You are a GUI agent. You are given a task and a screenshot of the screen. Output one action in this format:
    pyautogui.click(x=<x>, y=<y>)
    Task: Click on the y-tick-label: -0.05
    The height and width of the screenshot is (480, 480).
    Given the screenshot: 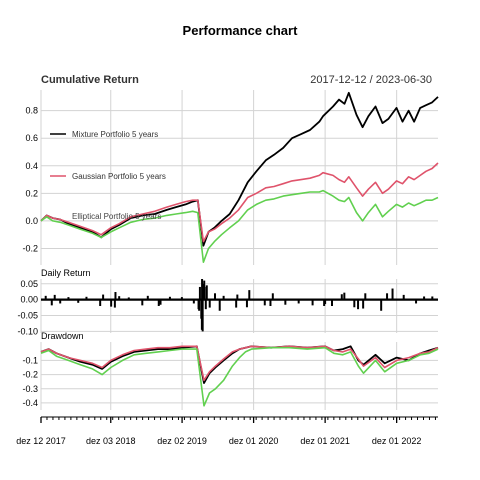 What is the action you would take?
    pyautogui.click(x=27, y=316)
    